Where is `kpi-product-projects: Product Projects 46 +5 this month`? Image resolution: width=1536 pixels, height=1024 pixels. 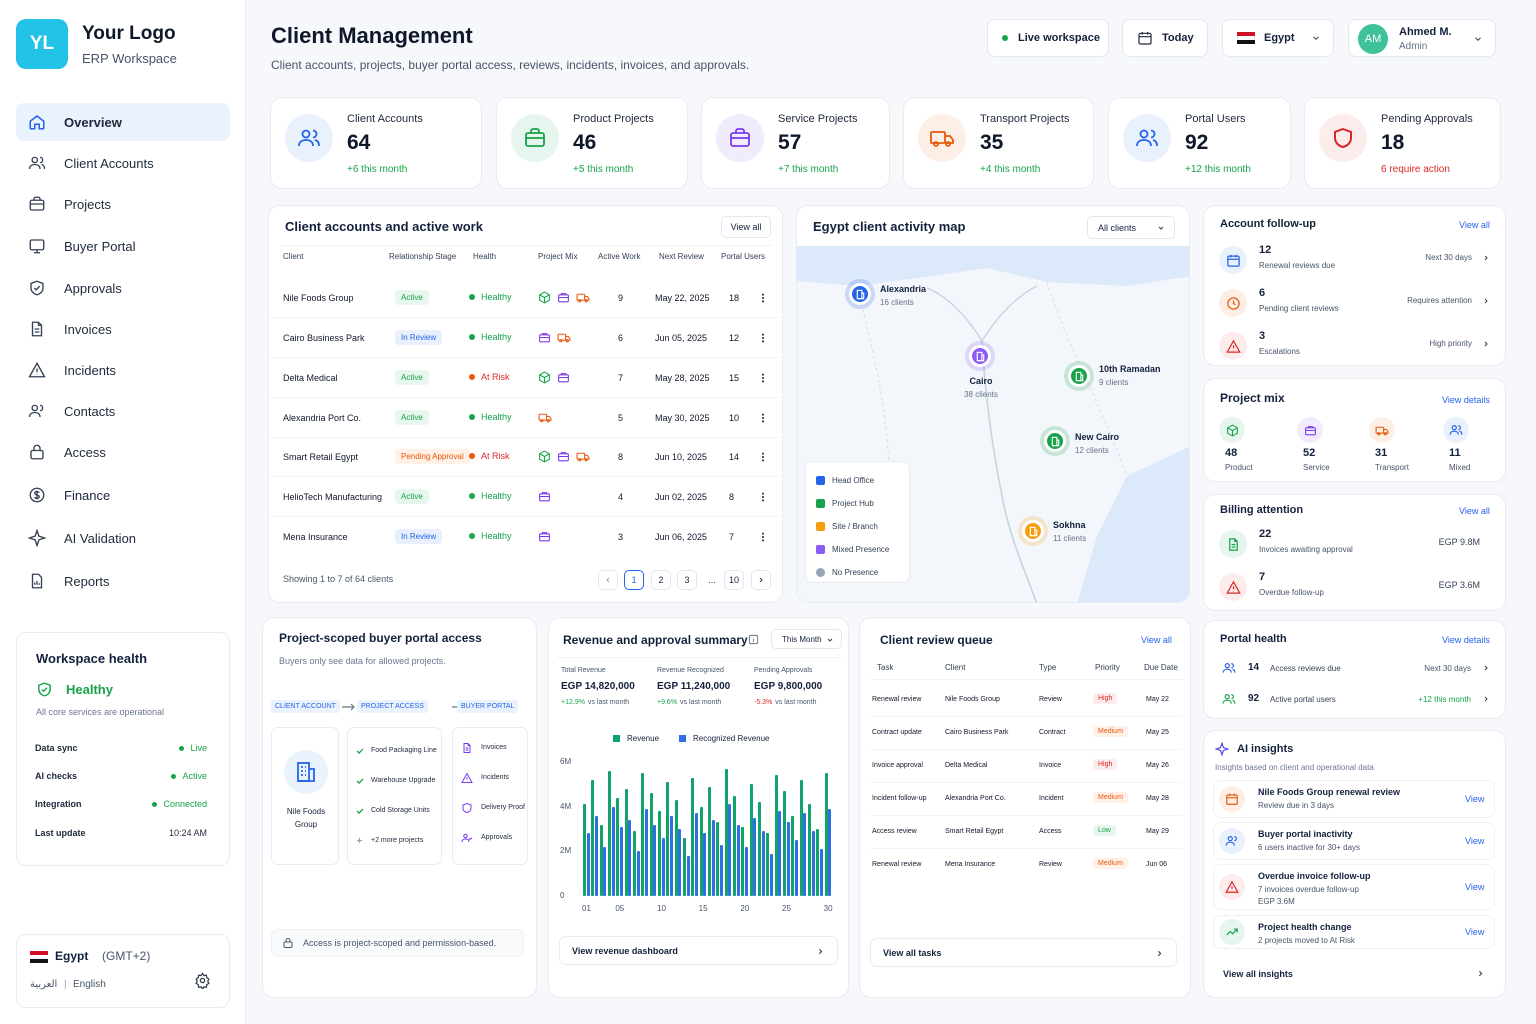
kpi-product-projects: Product Projects 46 +5 this month is located at coordinates (592, 143).